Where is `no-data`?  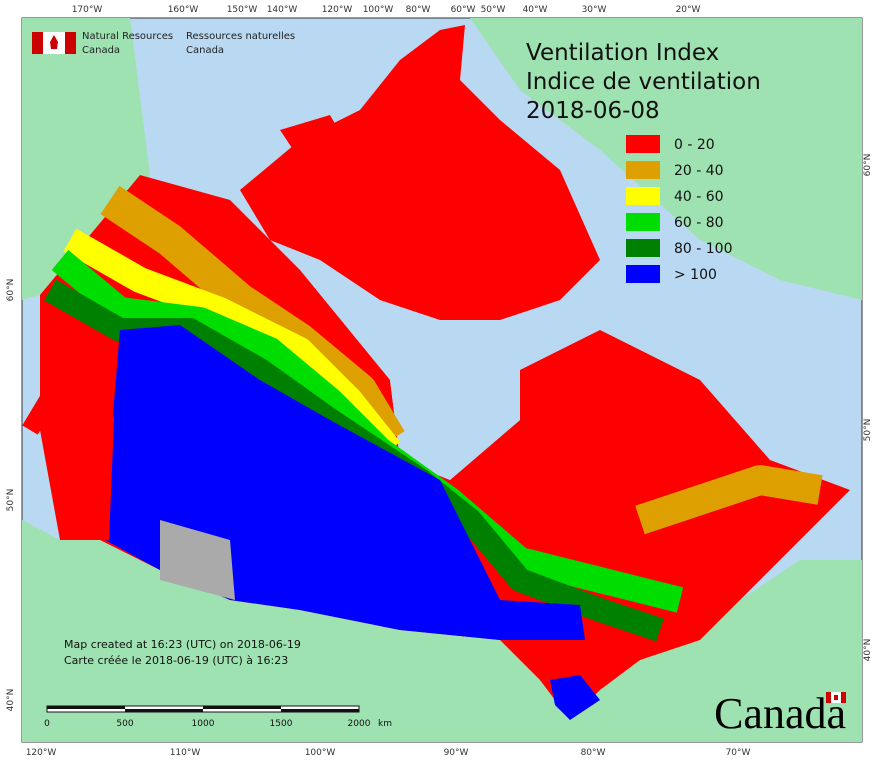 no-data is located at coordinates (197, 560).